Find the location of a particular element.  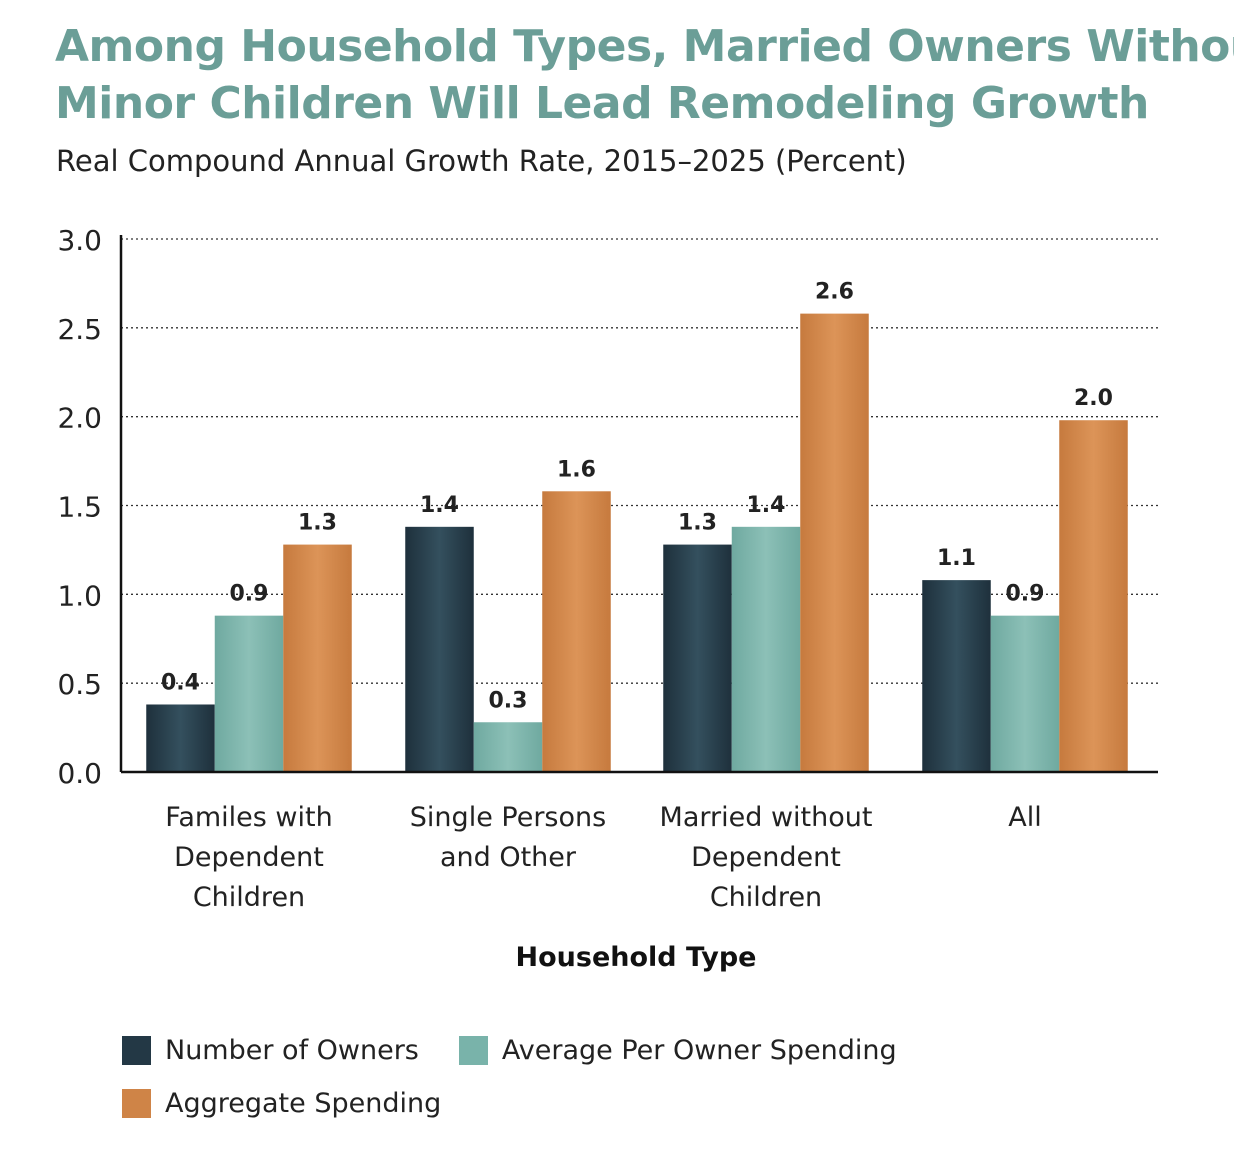

y-tick-labels: 0.0 0.5 1.0 1.5 2.0 2.5 3.0 is located at coordinates (79, 507).